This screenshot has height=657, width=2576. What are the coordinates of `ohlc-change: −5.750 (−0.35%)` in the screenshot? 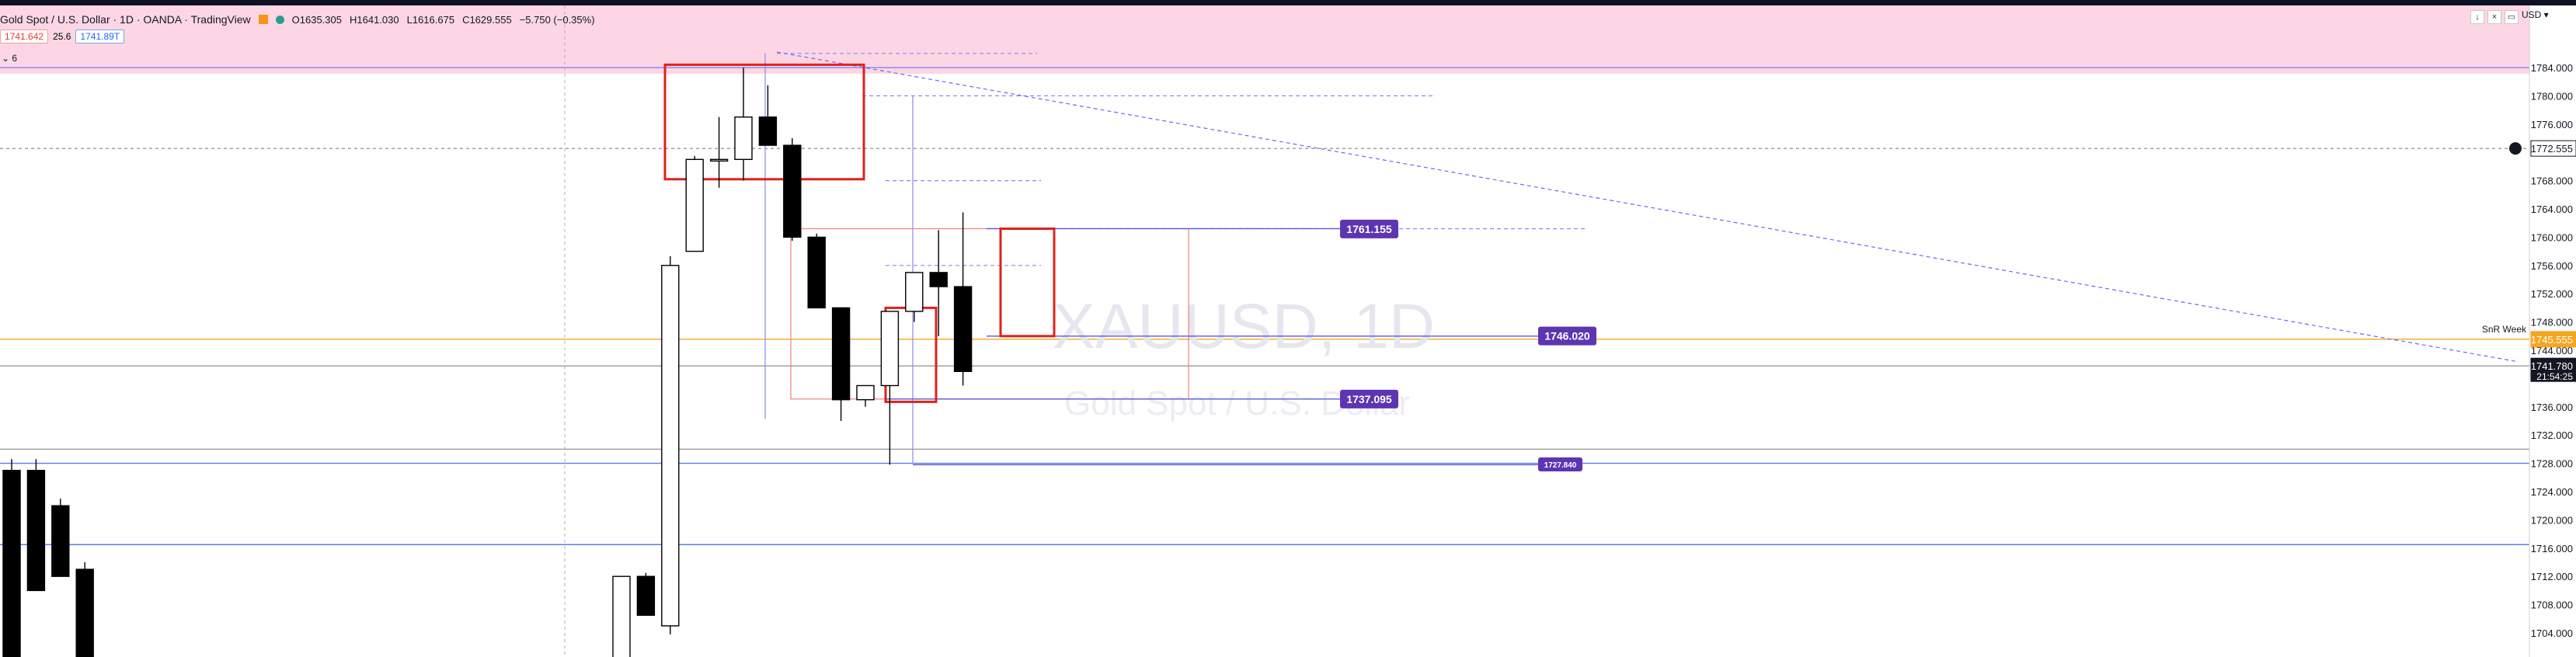 It's located at (557, 19).